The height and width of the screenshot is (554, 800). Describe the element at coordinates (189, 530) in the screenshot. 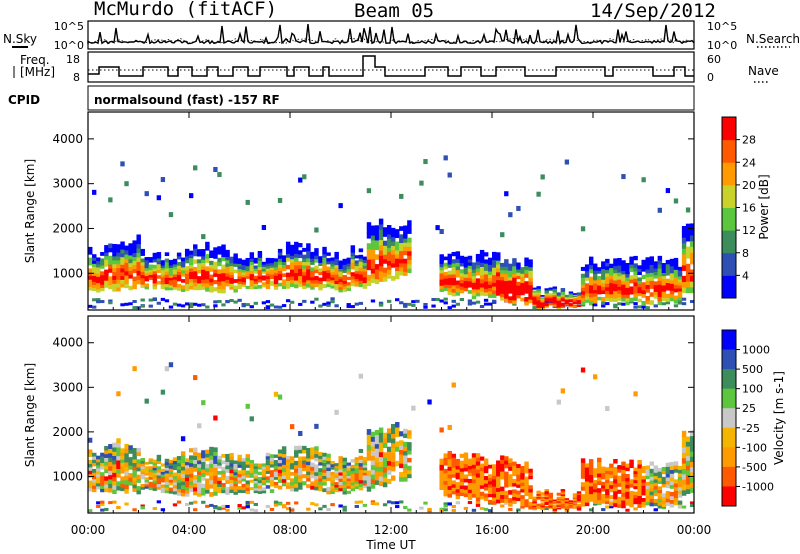

I see `x-tick-label: 04:00` at that location.